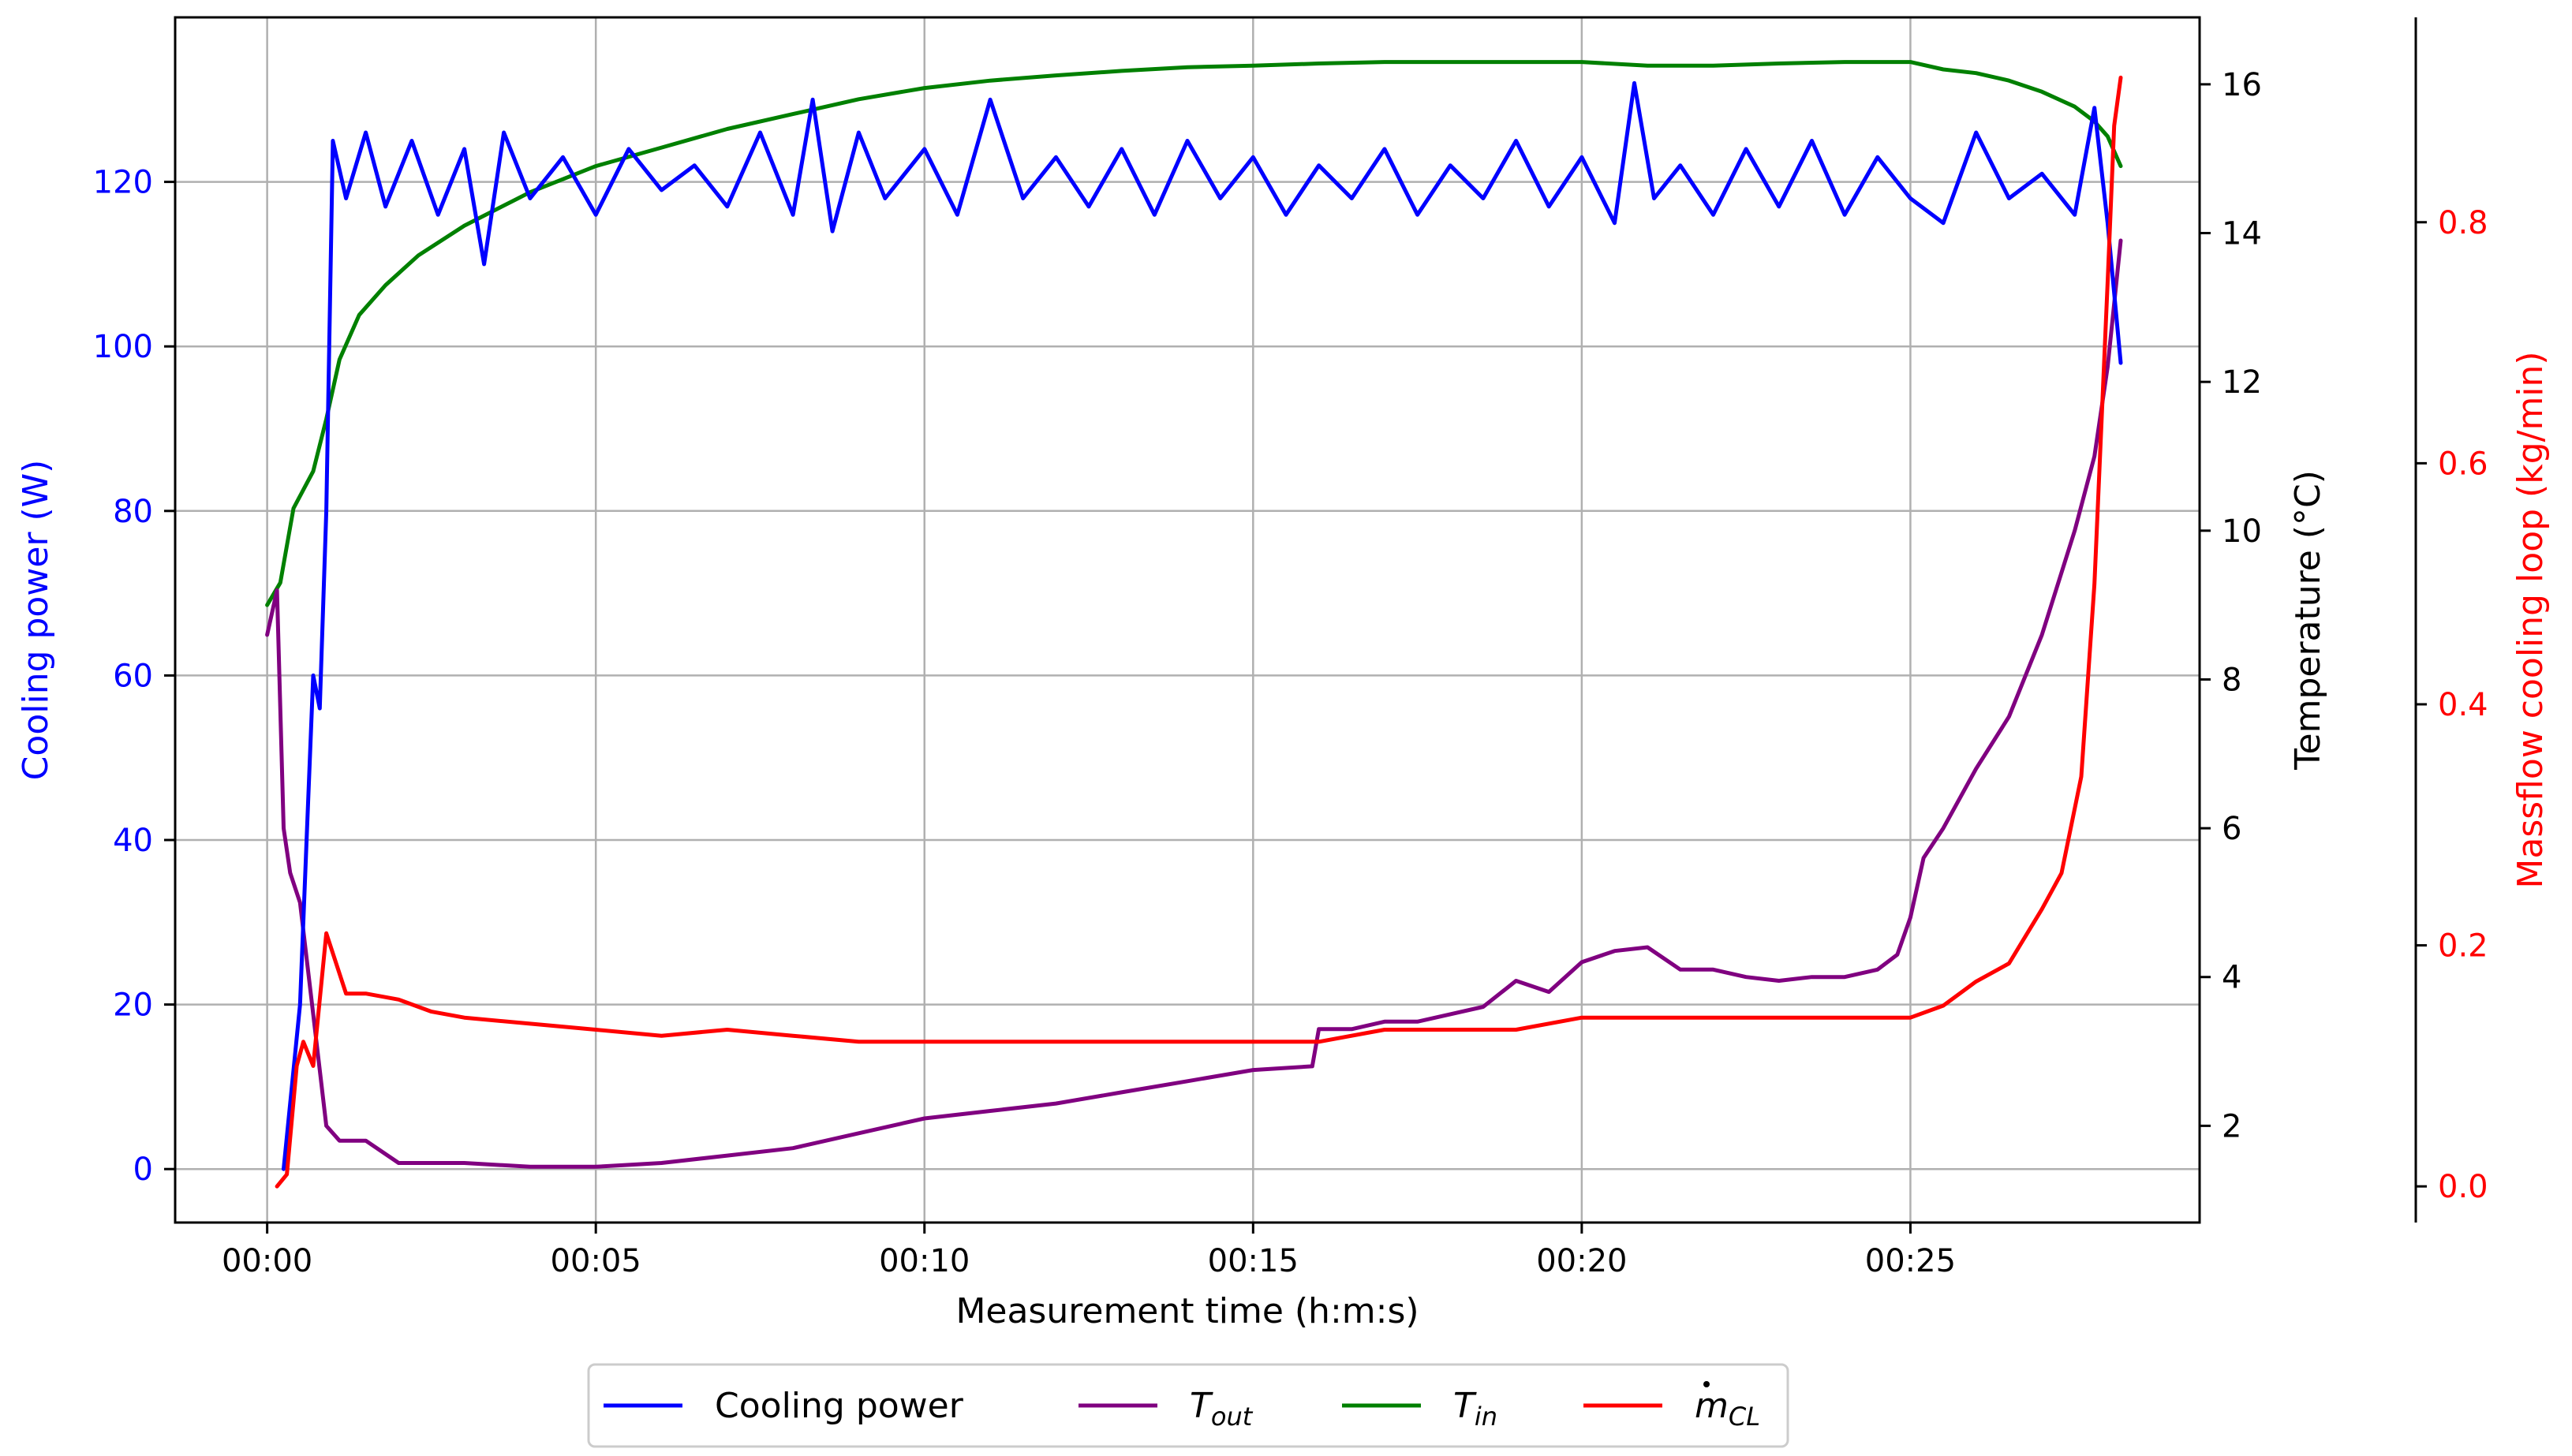 The height and width of the screenshot is (1456, 2572). I want to click on legend-label: Tin, so click(1475, 1409).